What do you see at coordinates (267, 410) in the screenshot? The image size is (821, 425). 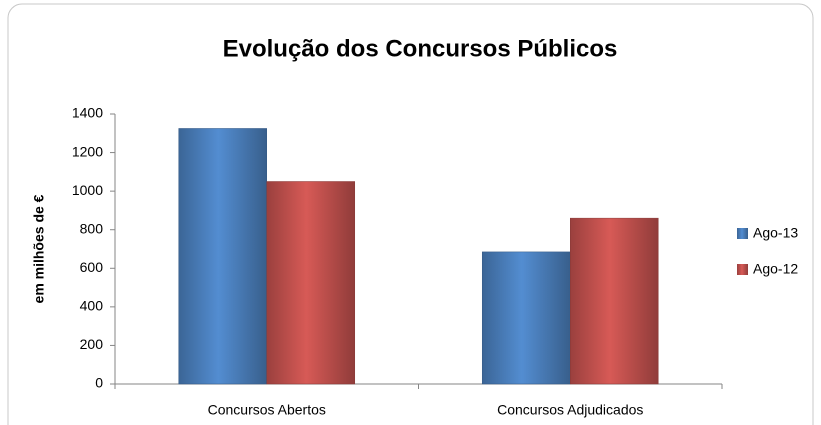 I see `x-tick-label: Concursos Abertos` at bounding box center [267, 410].